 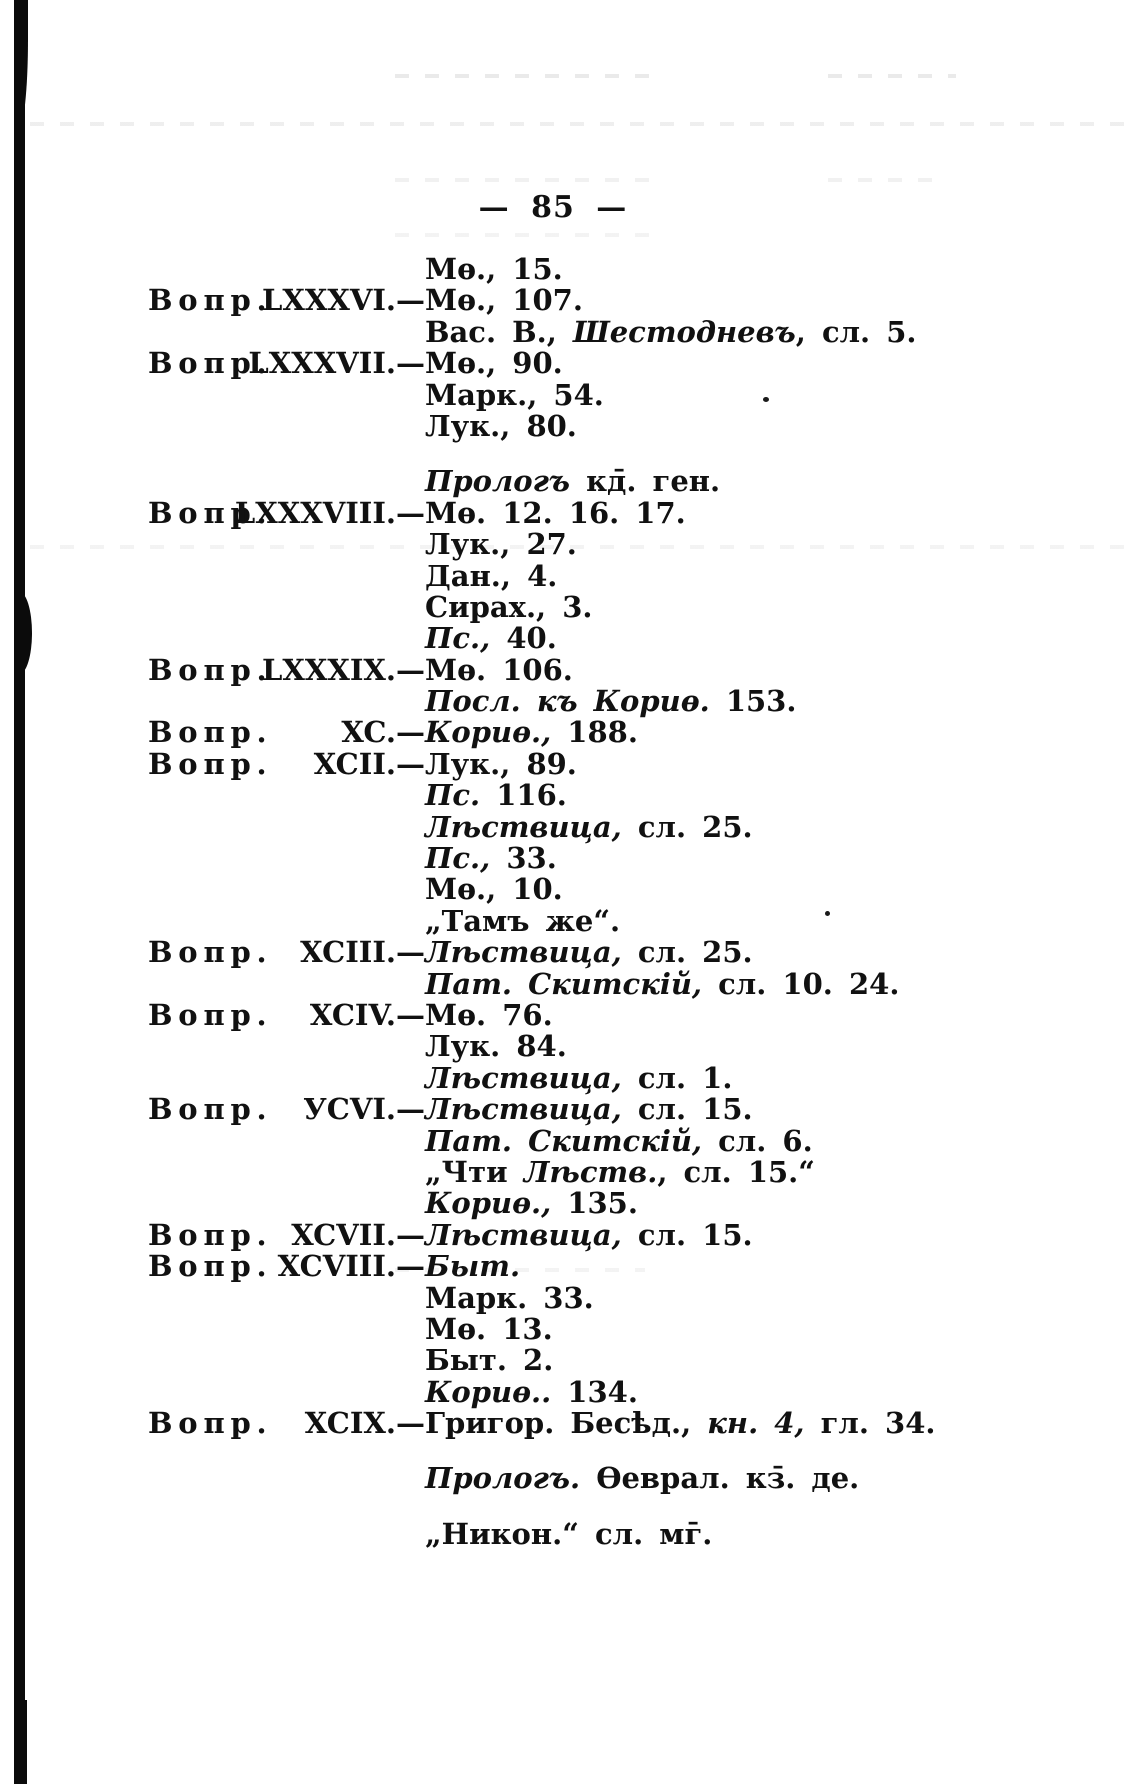 What do you see at coordinates (628, 395) in the screenshot?
I see `entry-row: Марк., 54.` at bounding box center [628, 395].